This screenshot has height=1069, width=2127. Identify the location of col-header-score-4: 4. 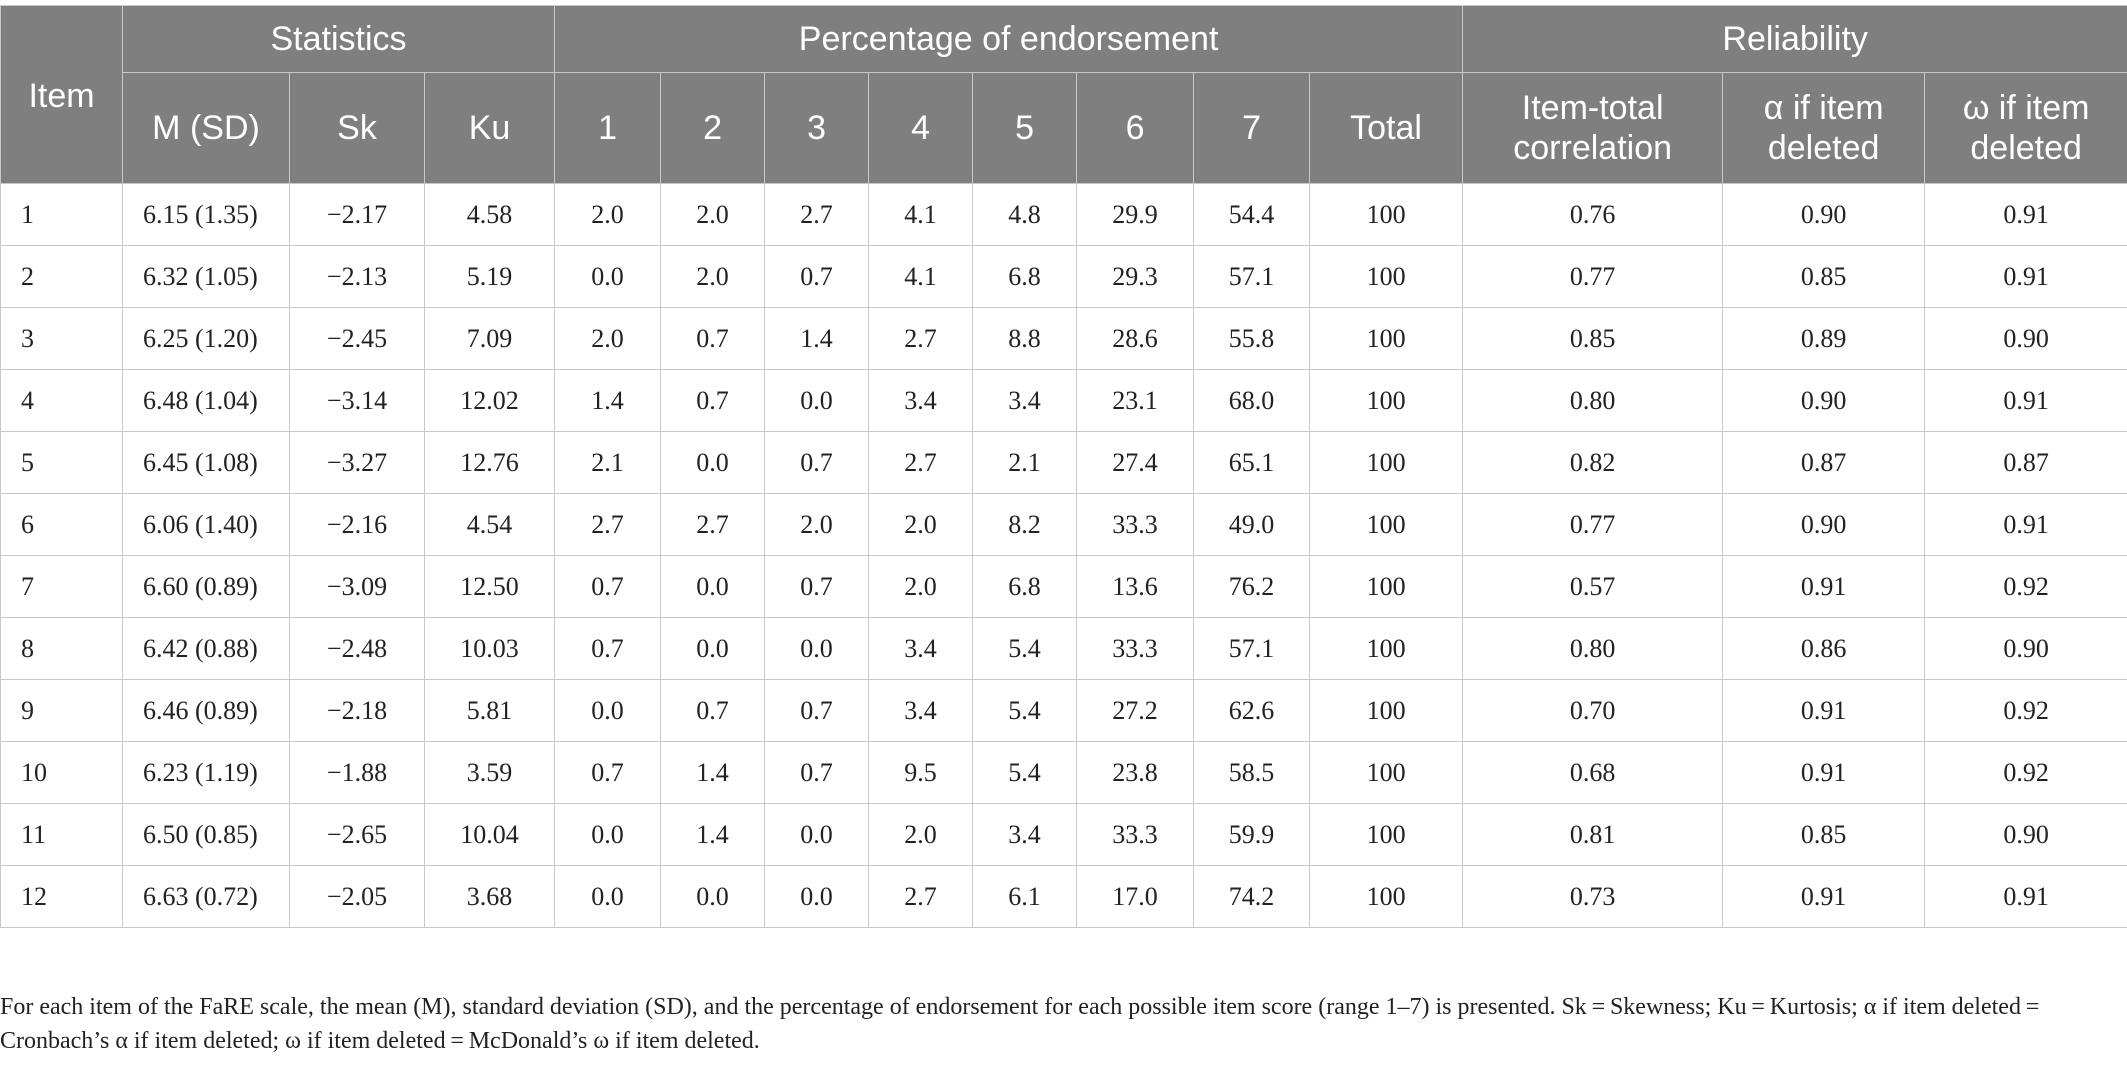
(921, 128).